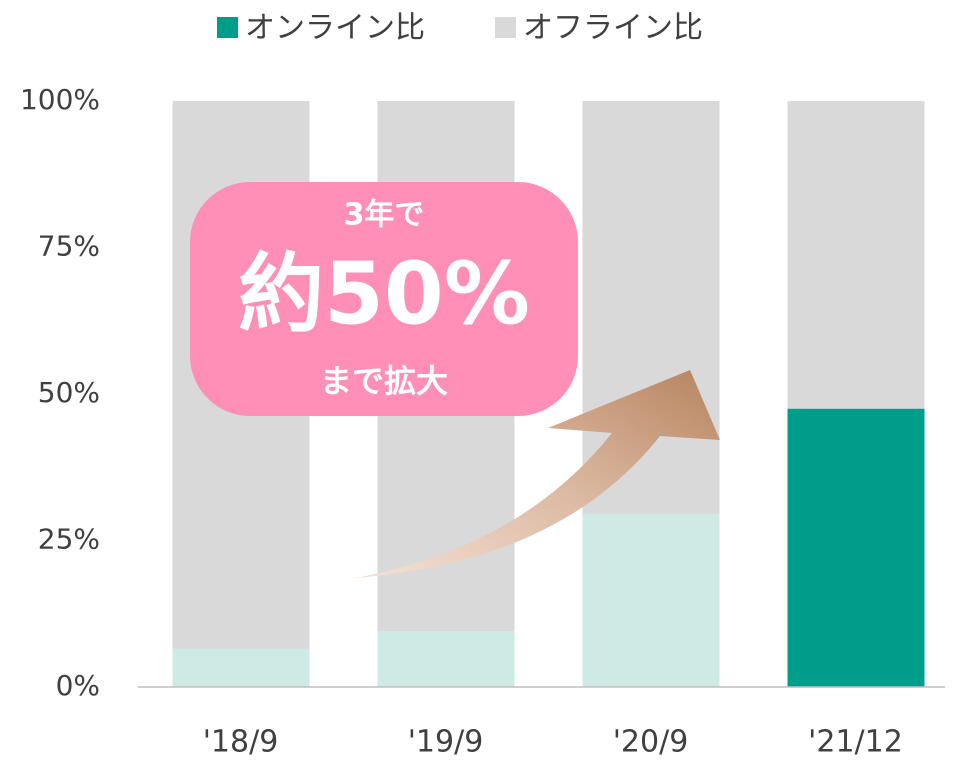 The width and height of the screenshot is (954, 761). I want to click on callout-box, so click(384, 299).